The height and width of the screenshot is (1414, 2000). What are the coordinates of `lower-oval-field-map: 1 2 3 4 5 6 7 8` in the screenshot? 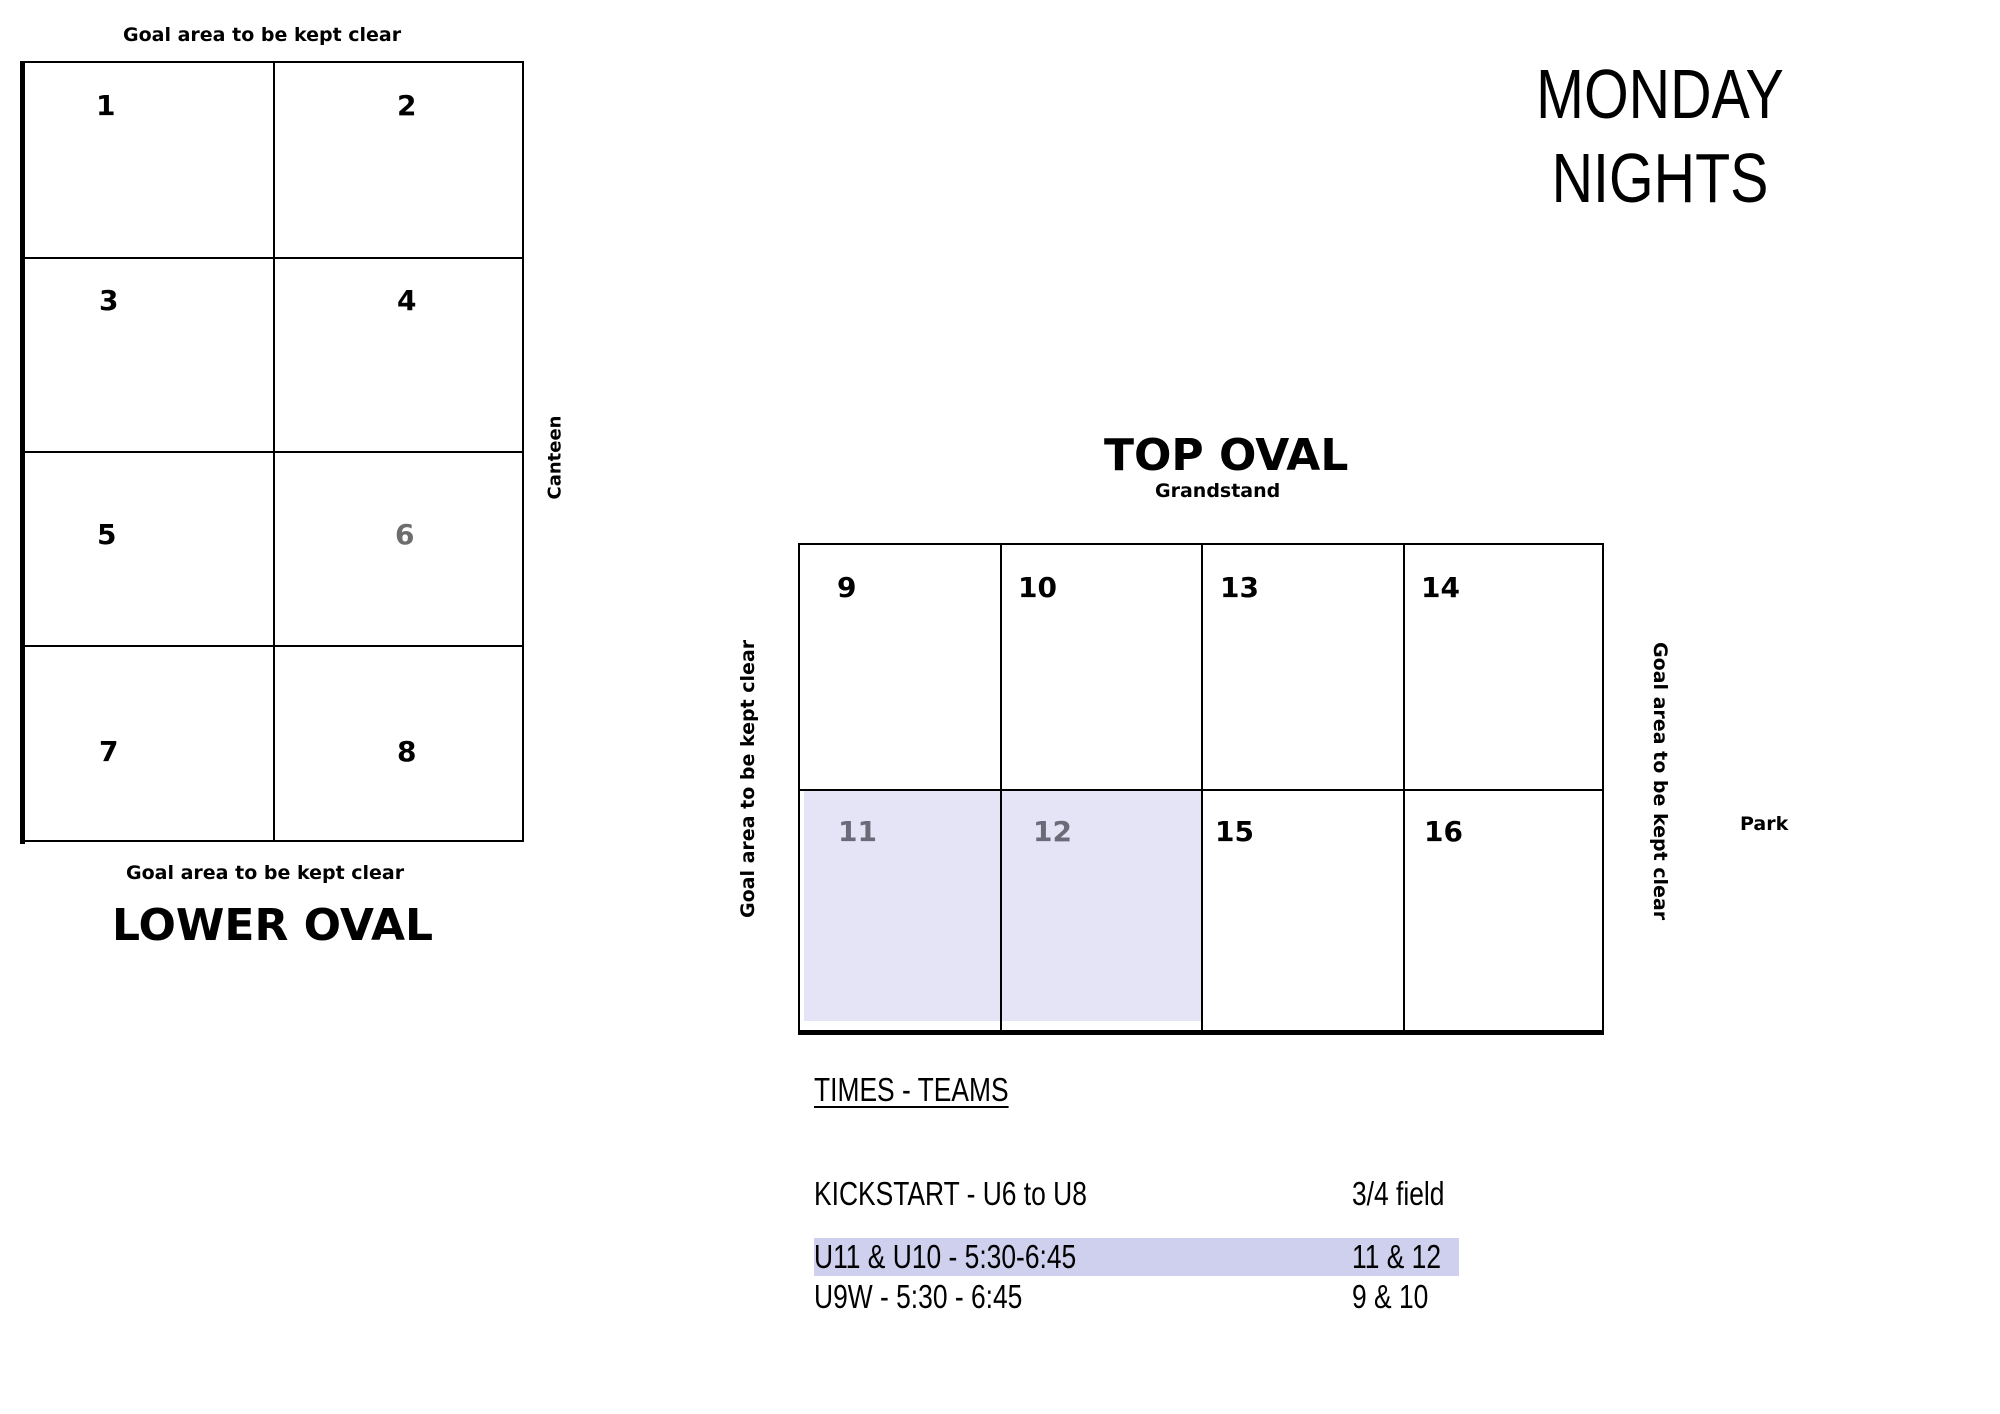 It's located at (272, 452).